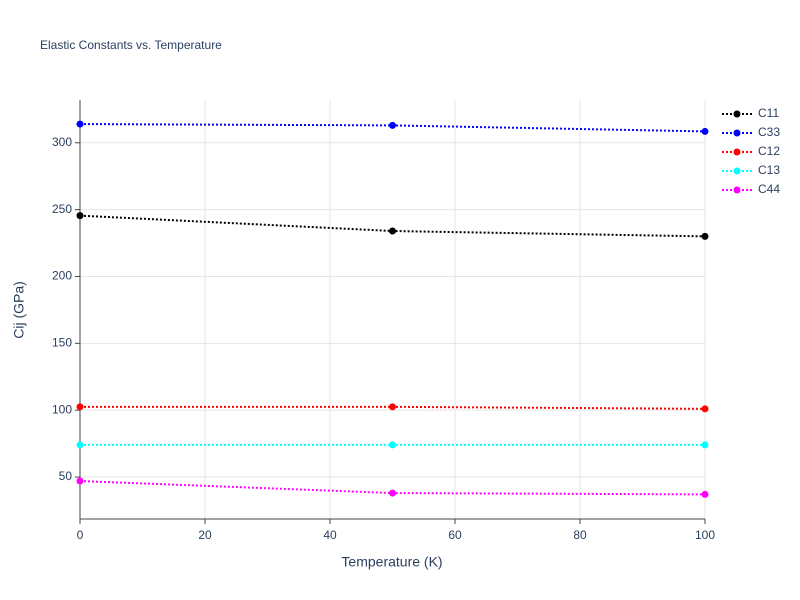 The image size is (800, 600). What do you see at coordinates (62, 409) in the screenshot?
I see `y-tick-label: 100` at bounding box center [62, 409].